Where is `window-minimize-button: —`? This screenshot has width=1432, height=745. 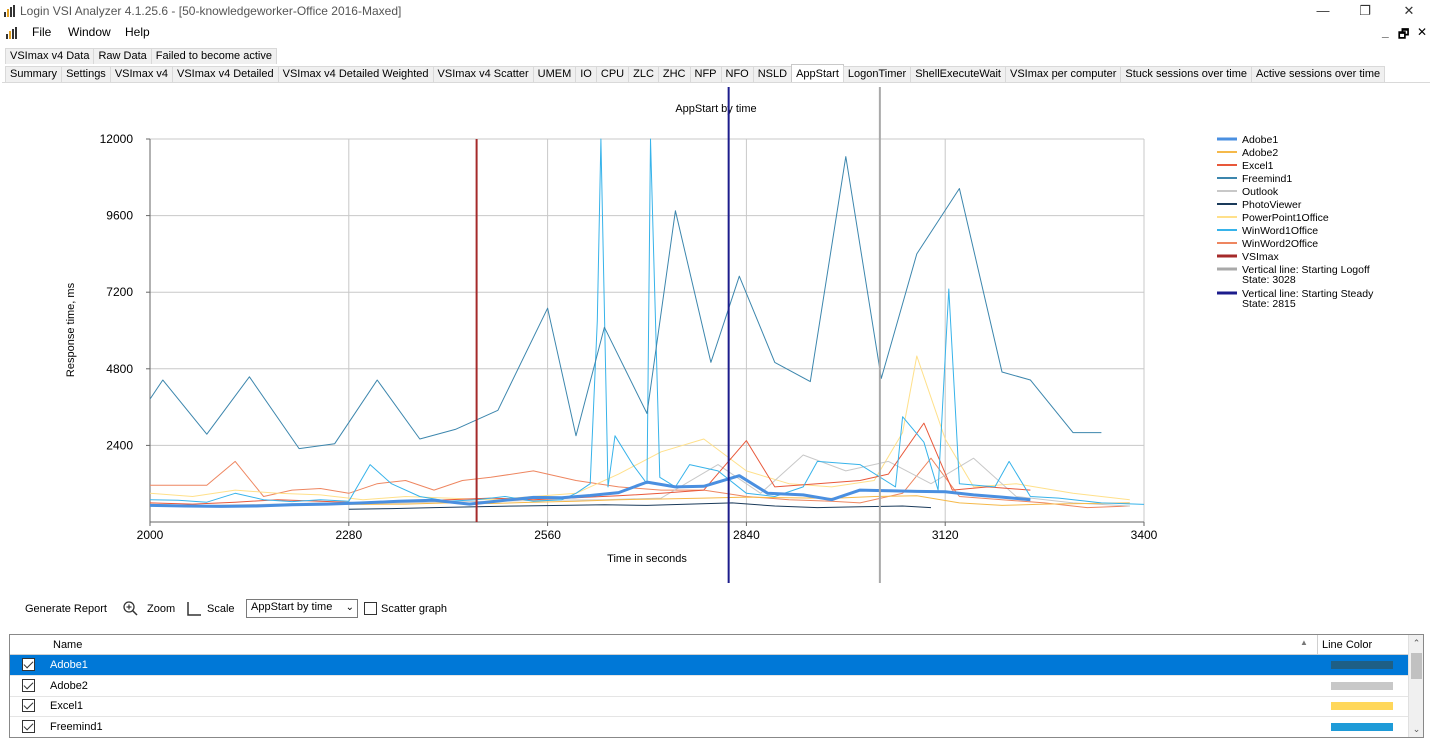 window-minimize-button: — is located at coordinates (1323, 10).